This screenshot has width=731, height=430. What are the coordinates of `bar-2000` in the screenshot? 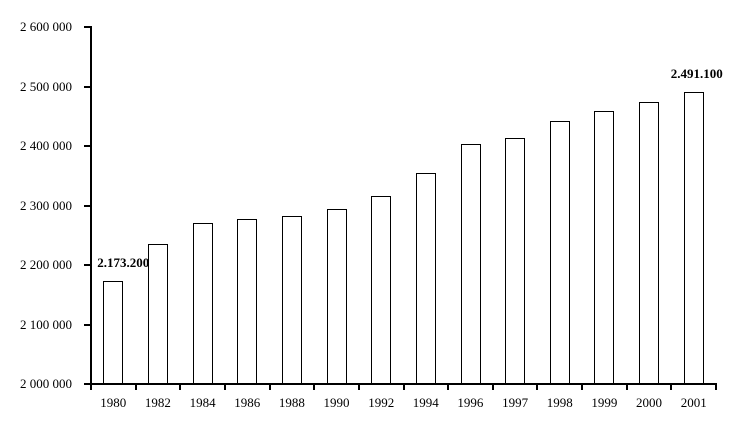 It's located at (649, 243).